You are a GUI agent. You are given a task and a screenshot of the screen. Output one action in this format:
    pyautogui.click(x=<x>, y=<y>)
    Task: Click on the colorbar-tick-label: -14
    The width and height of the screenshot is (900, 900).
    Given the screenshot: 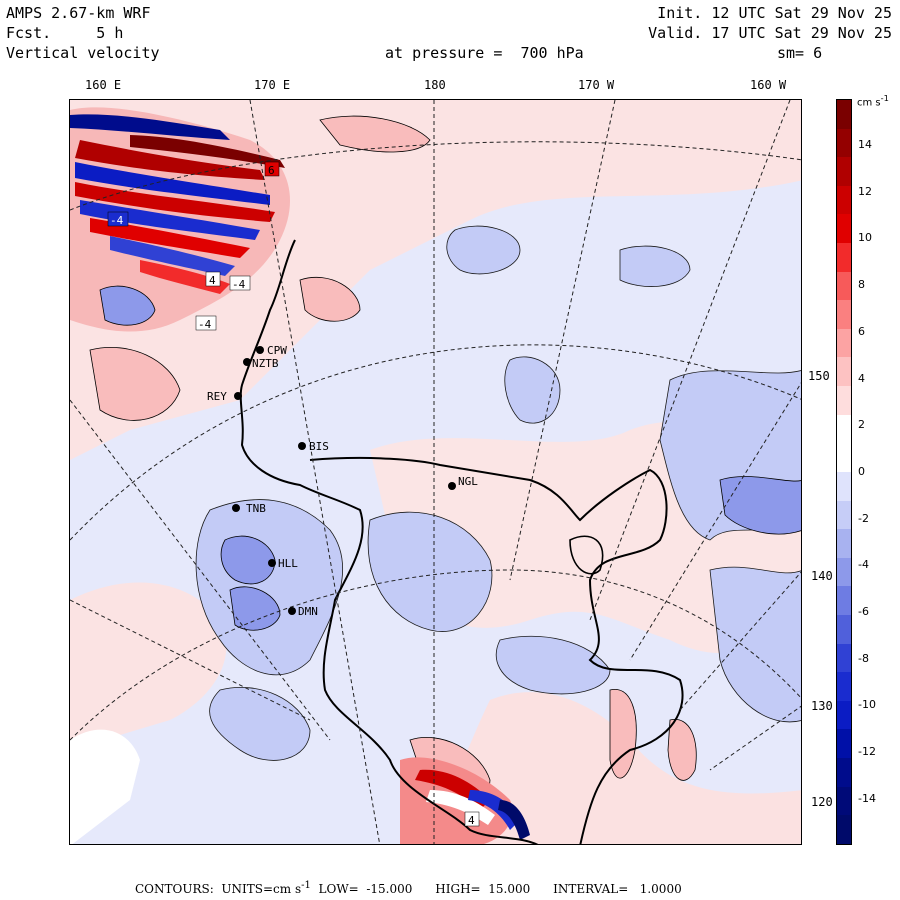 What is the action you would take?
    pyautogui.click(x=867, y=798)
    